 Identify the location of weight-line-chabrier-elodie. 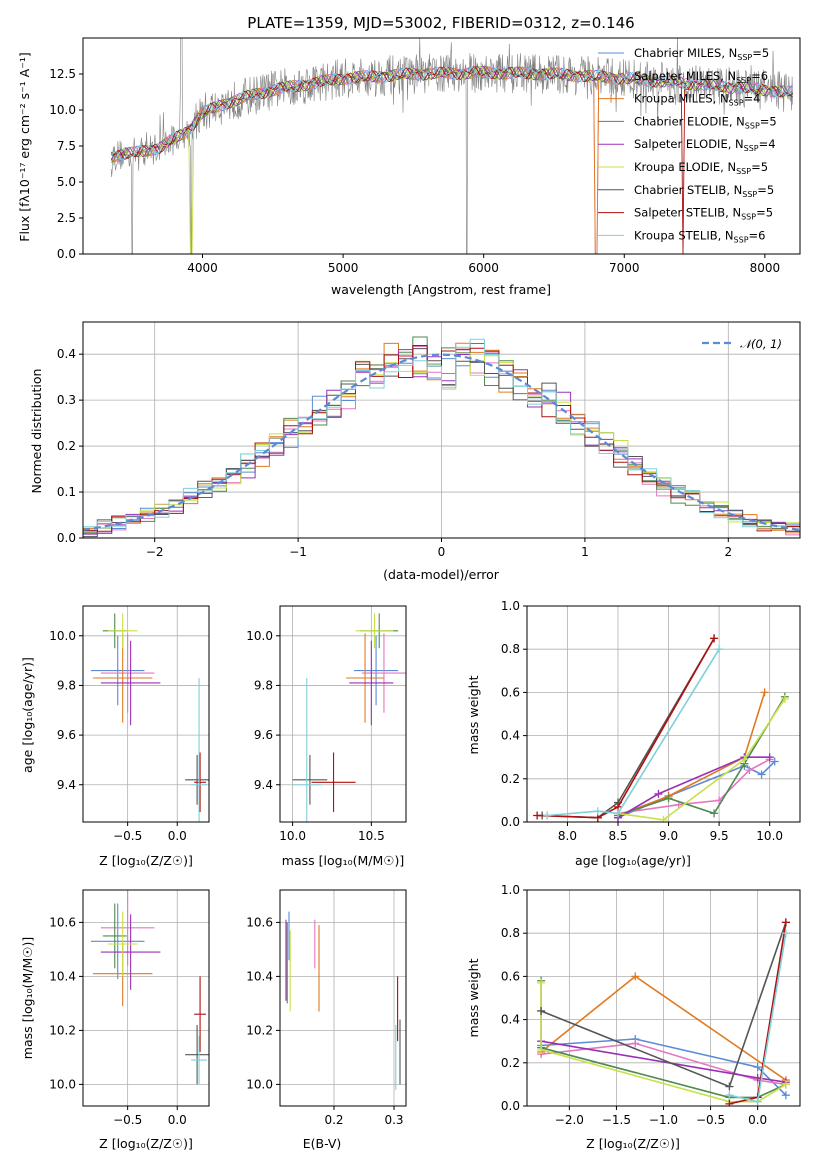
(701, 756).